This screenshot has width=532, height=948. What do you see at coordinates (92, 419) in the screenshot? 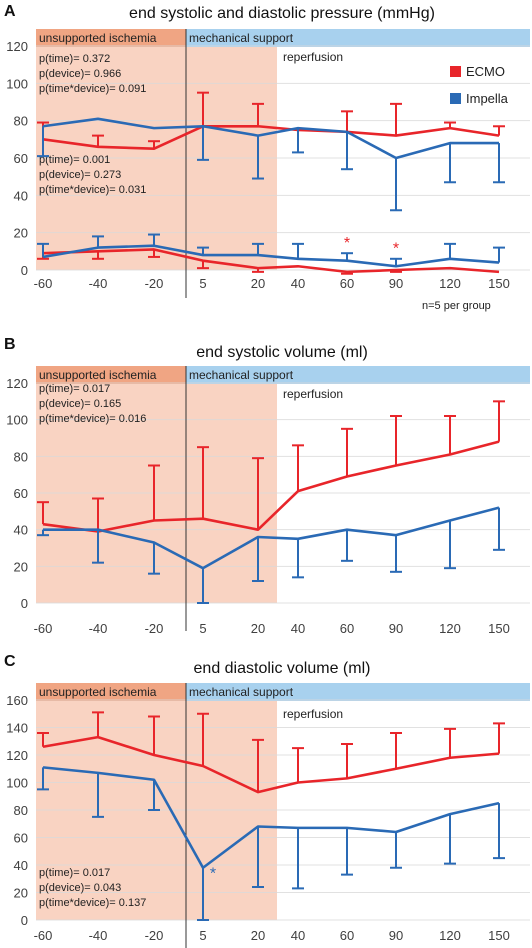
I see `stats-line: p(time*device)= 0.016` at bounding box center [92, 419].